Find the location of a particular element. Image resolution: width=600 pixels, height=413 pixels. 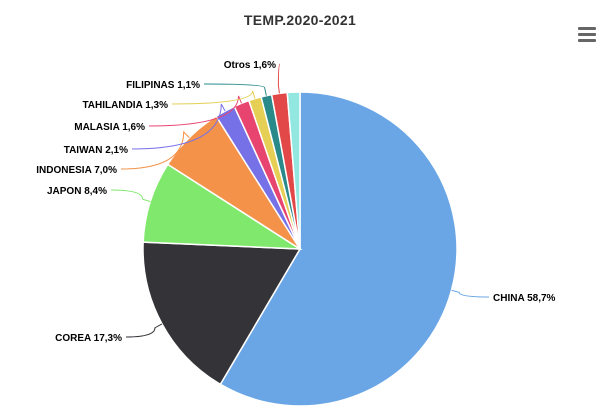

hamburger-menu-icon is located at coordinates (587, 34).